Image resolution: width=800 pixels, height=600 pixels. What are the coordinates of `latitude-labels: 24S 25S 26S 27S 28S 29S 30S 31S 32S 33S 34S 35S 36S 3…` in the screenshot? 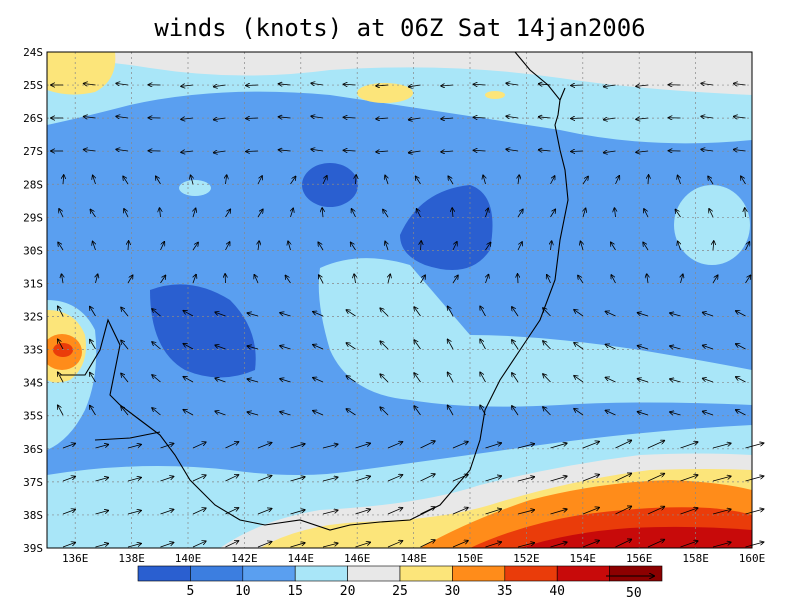 It's located at (33, 300).